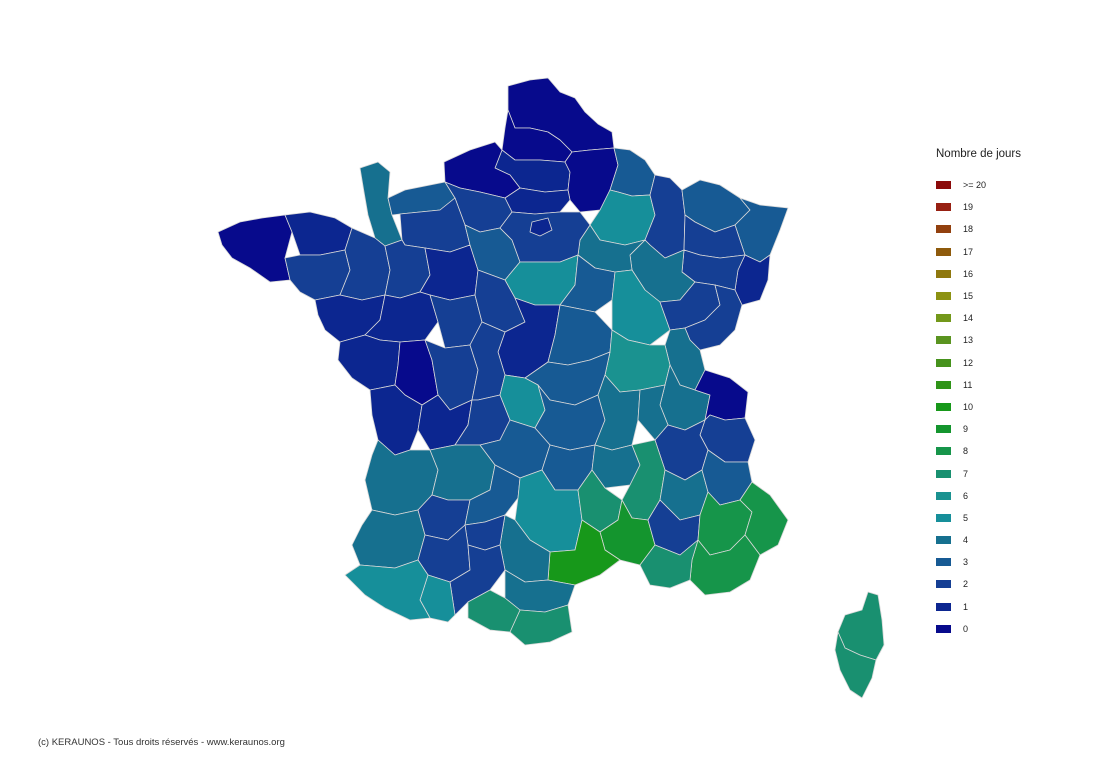  Describe the element at coordinates (968, 340) in the screenshot. I see `legend-label: 13` at that location.